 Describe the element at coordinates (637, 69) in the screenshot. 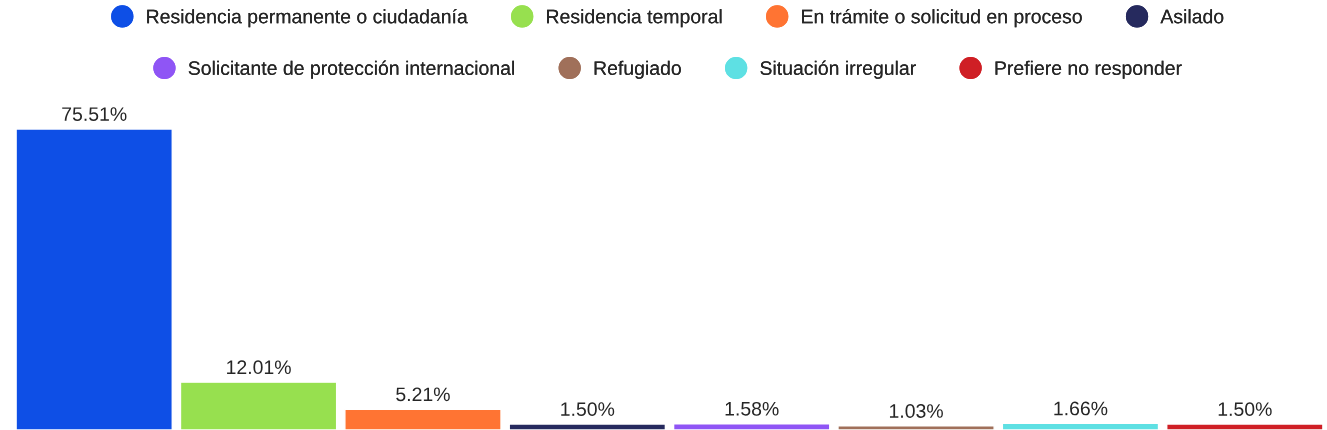

I see `legend-label: Refugiado` at that location.